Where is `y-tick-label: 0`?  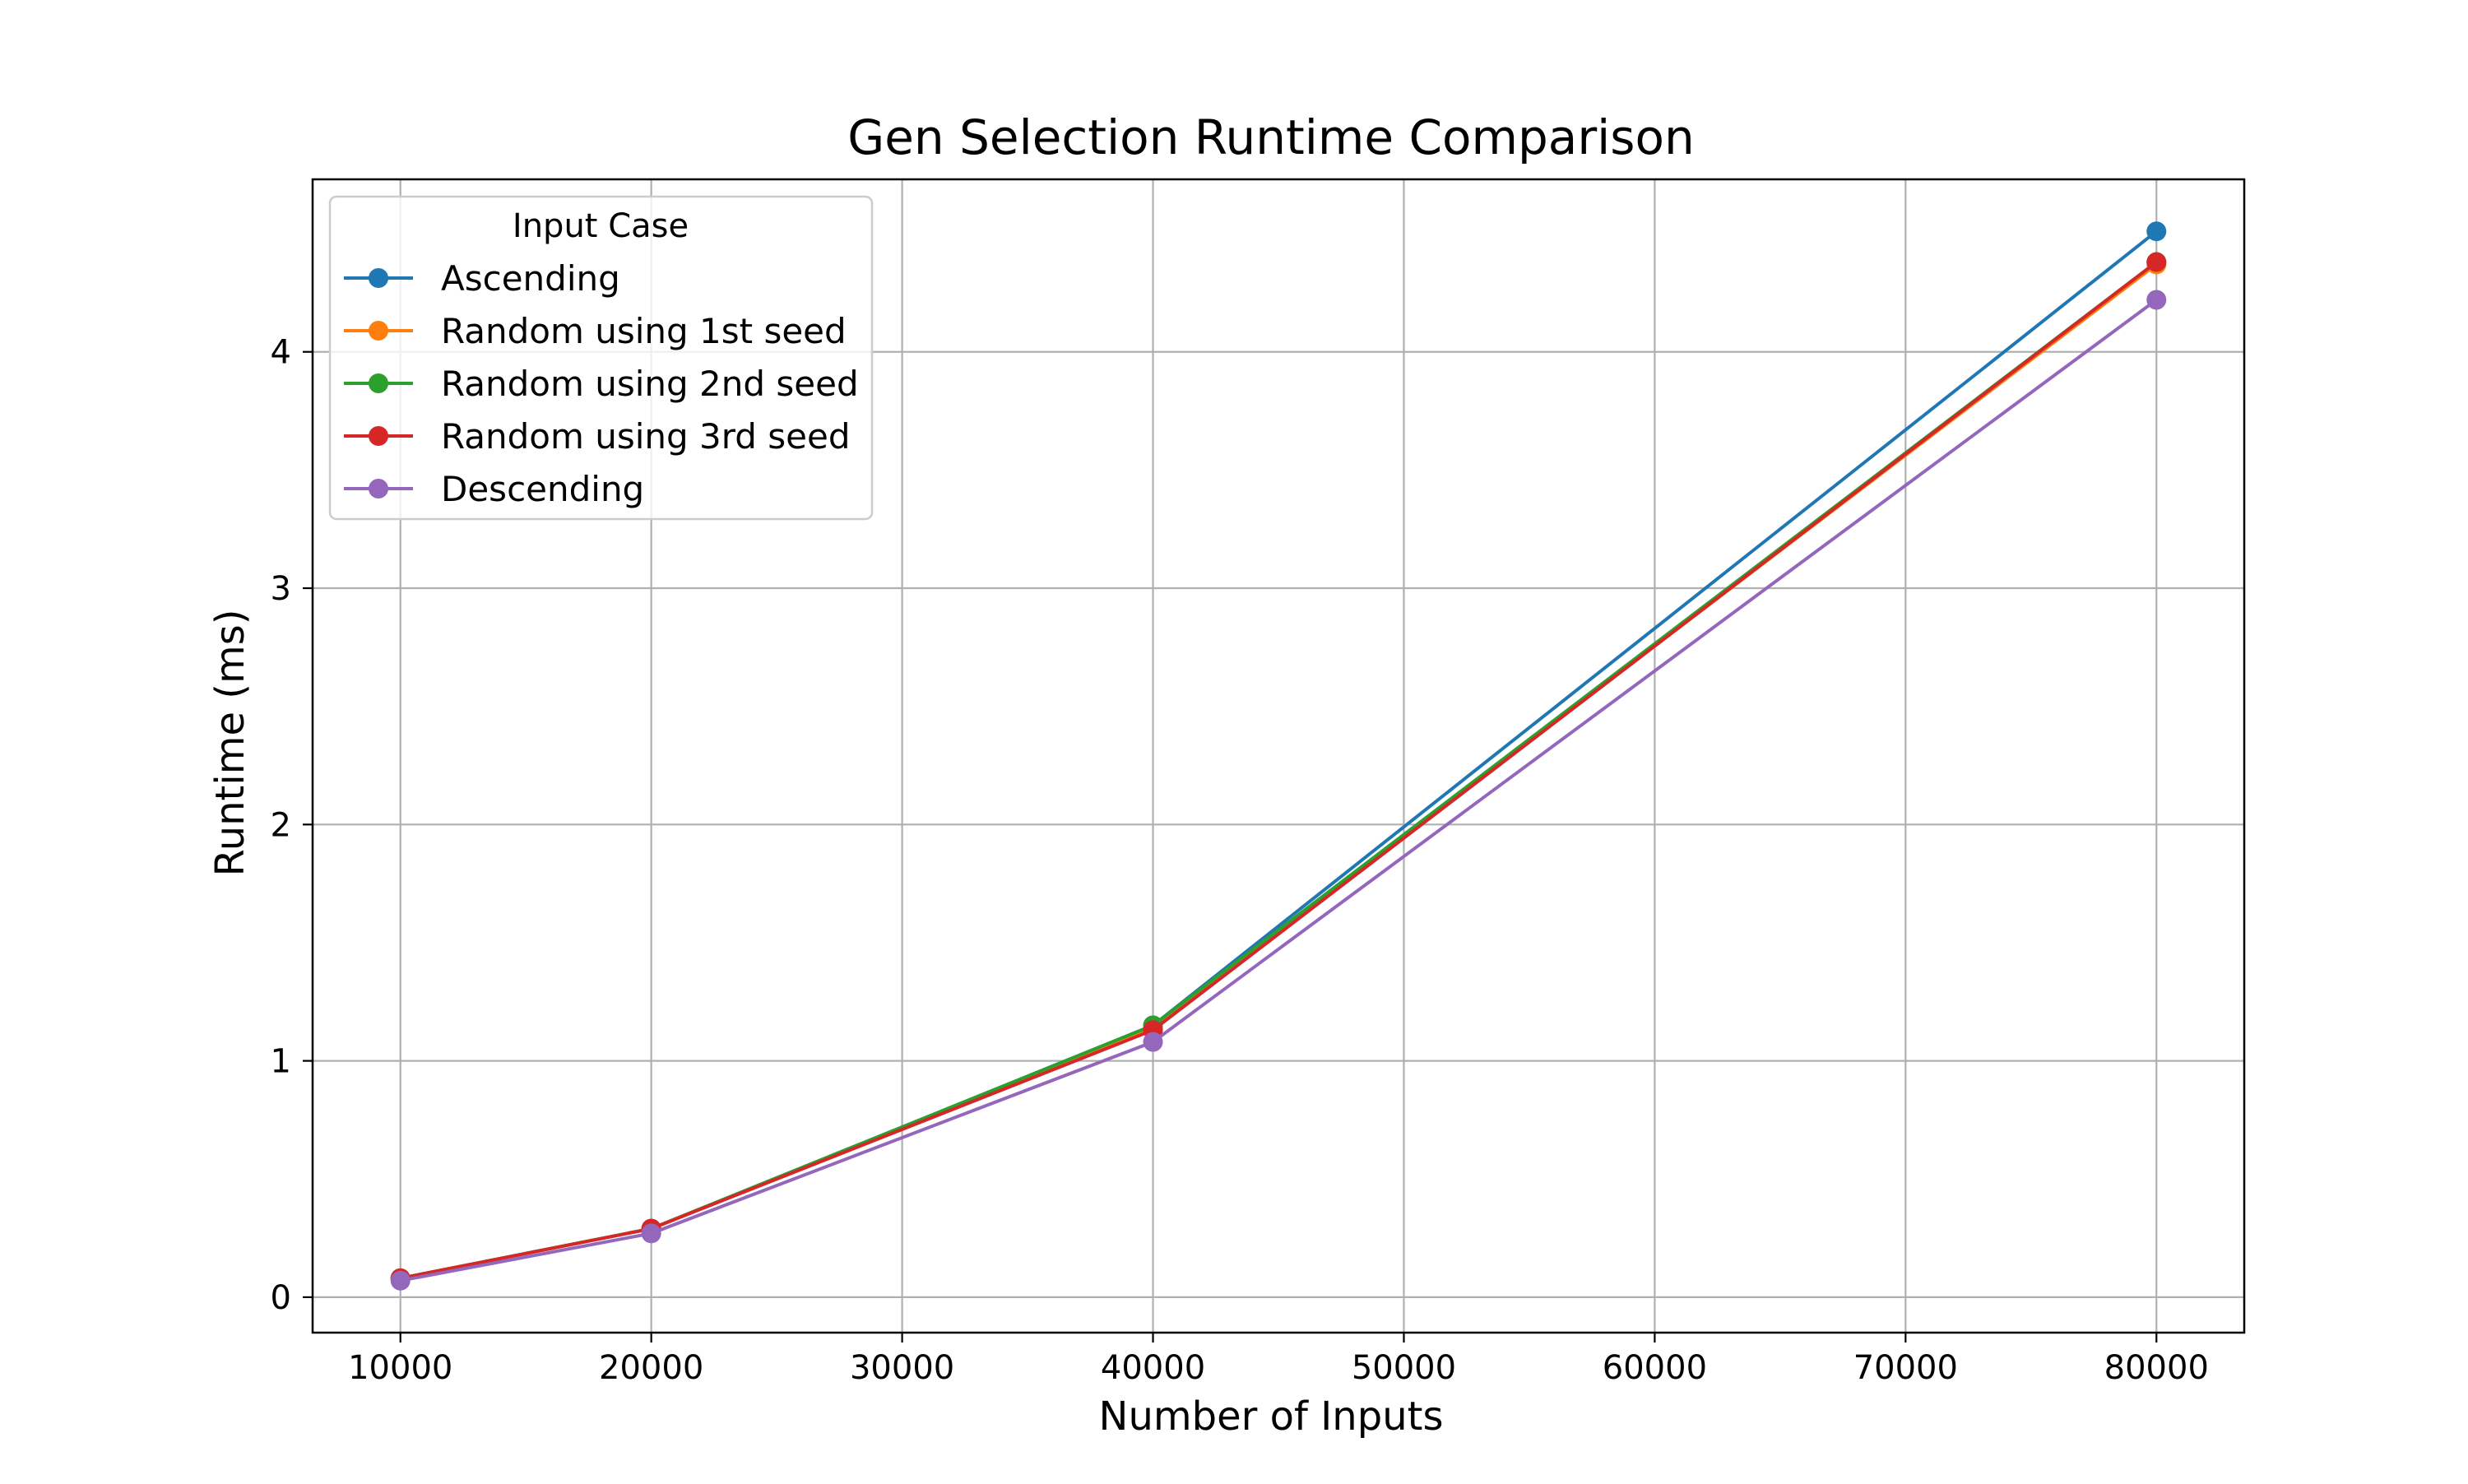
y-tick-label: 0 is located at coordinates (281, 1298).